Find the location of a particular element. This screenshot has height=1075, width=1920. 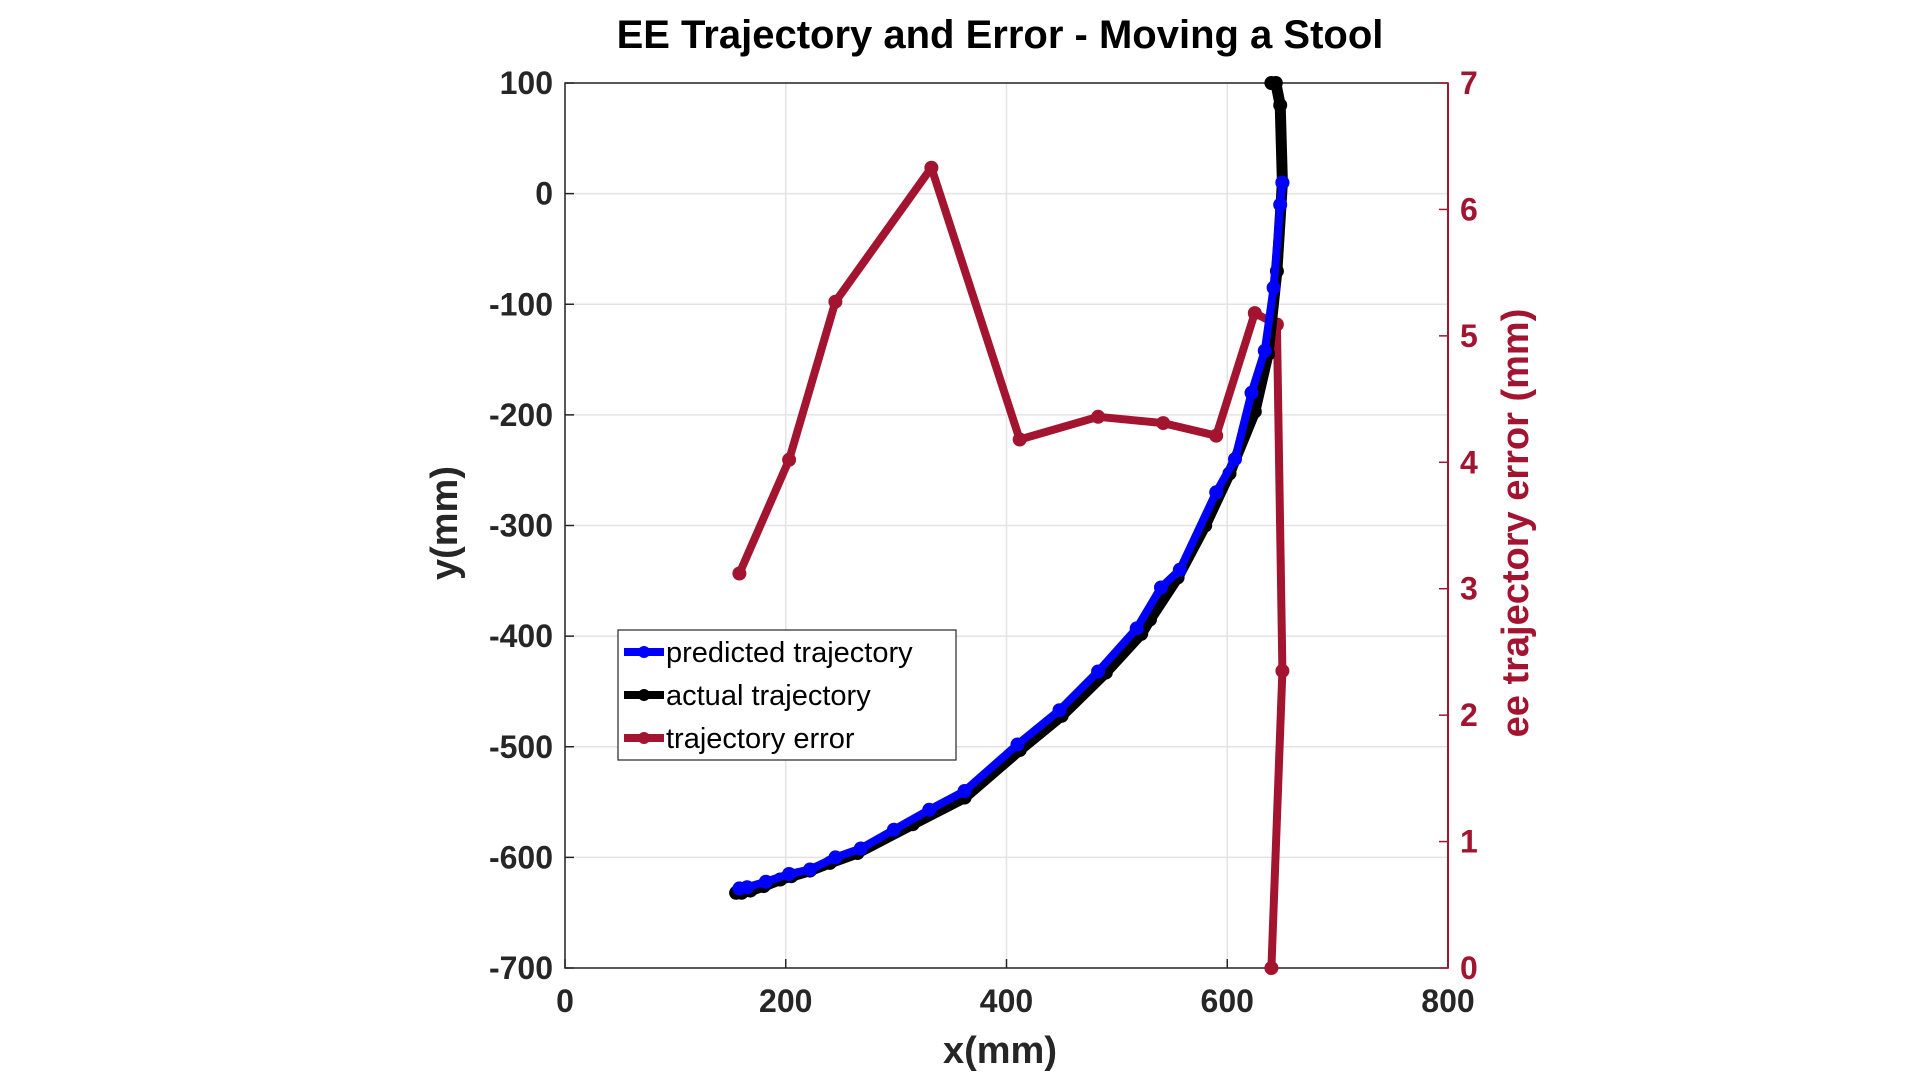

x-axis-ticks: 0 200 400 600 800 is located at coordinates (1015, 989).